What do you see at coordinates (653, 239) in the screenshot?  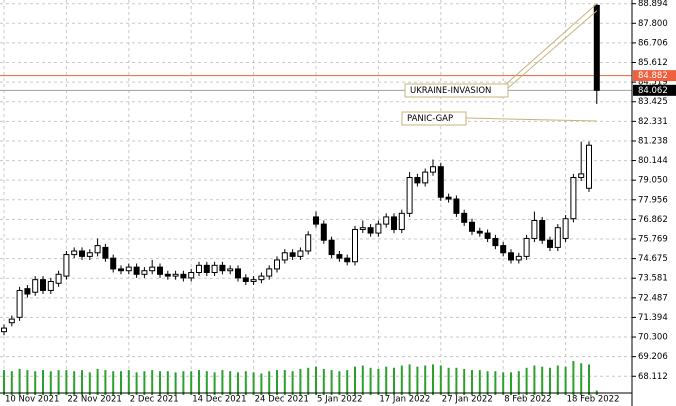 I see `y-tick-label: 75.769` at bounding box center [653, 239].